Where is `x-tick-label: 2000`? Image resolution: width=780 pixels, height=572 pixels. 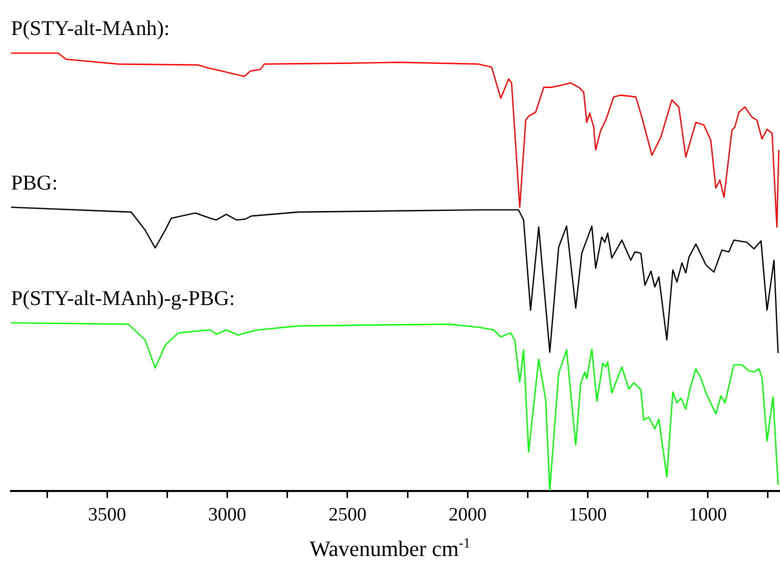 x-tick-label: 2000 is located at coordinates (467, 515).